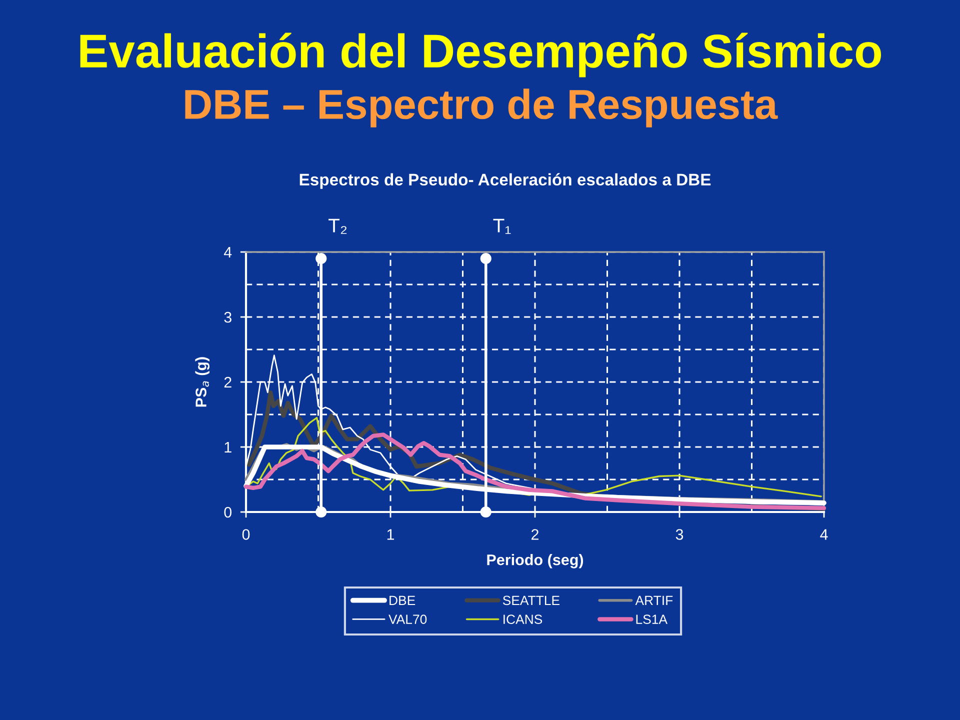 The image size is (960, 720). What do you see at coordinates (824, 534) in the screenshot?
I see `x-tick-label: 4` at bounding box center [824, 534].